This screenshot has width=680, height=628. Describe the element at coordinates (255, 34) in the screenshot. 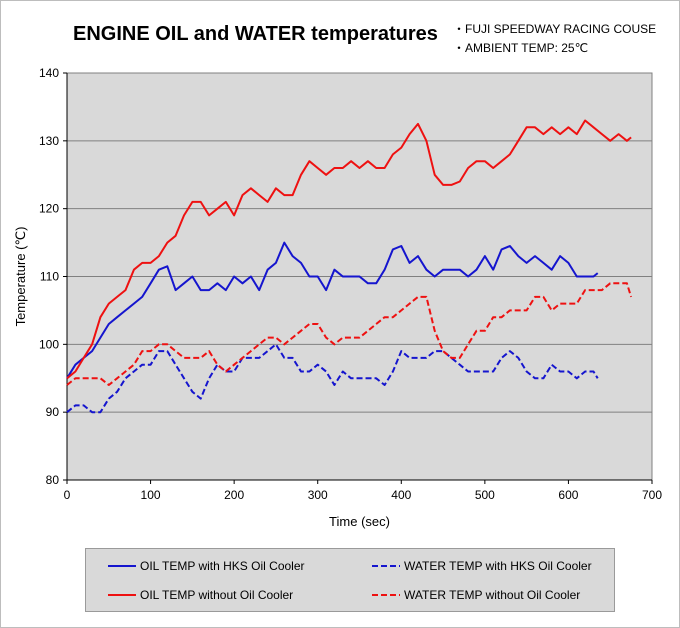

I see `chart-title: ENGINE OIL and WATER temperatures` at that location.